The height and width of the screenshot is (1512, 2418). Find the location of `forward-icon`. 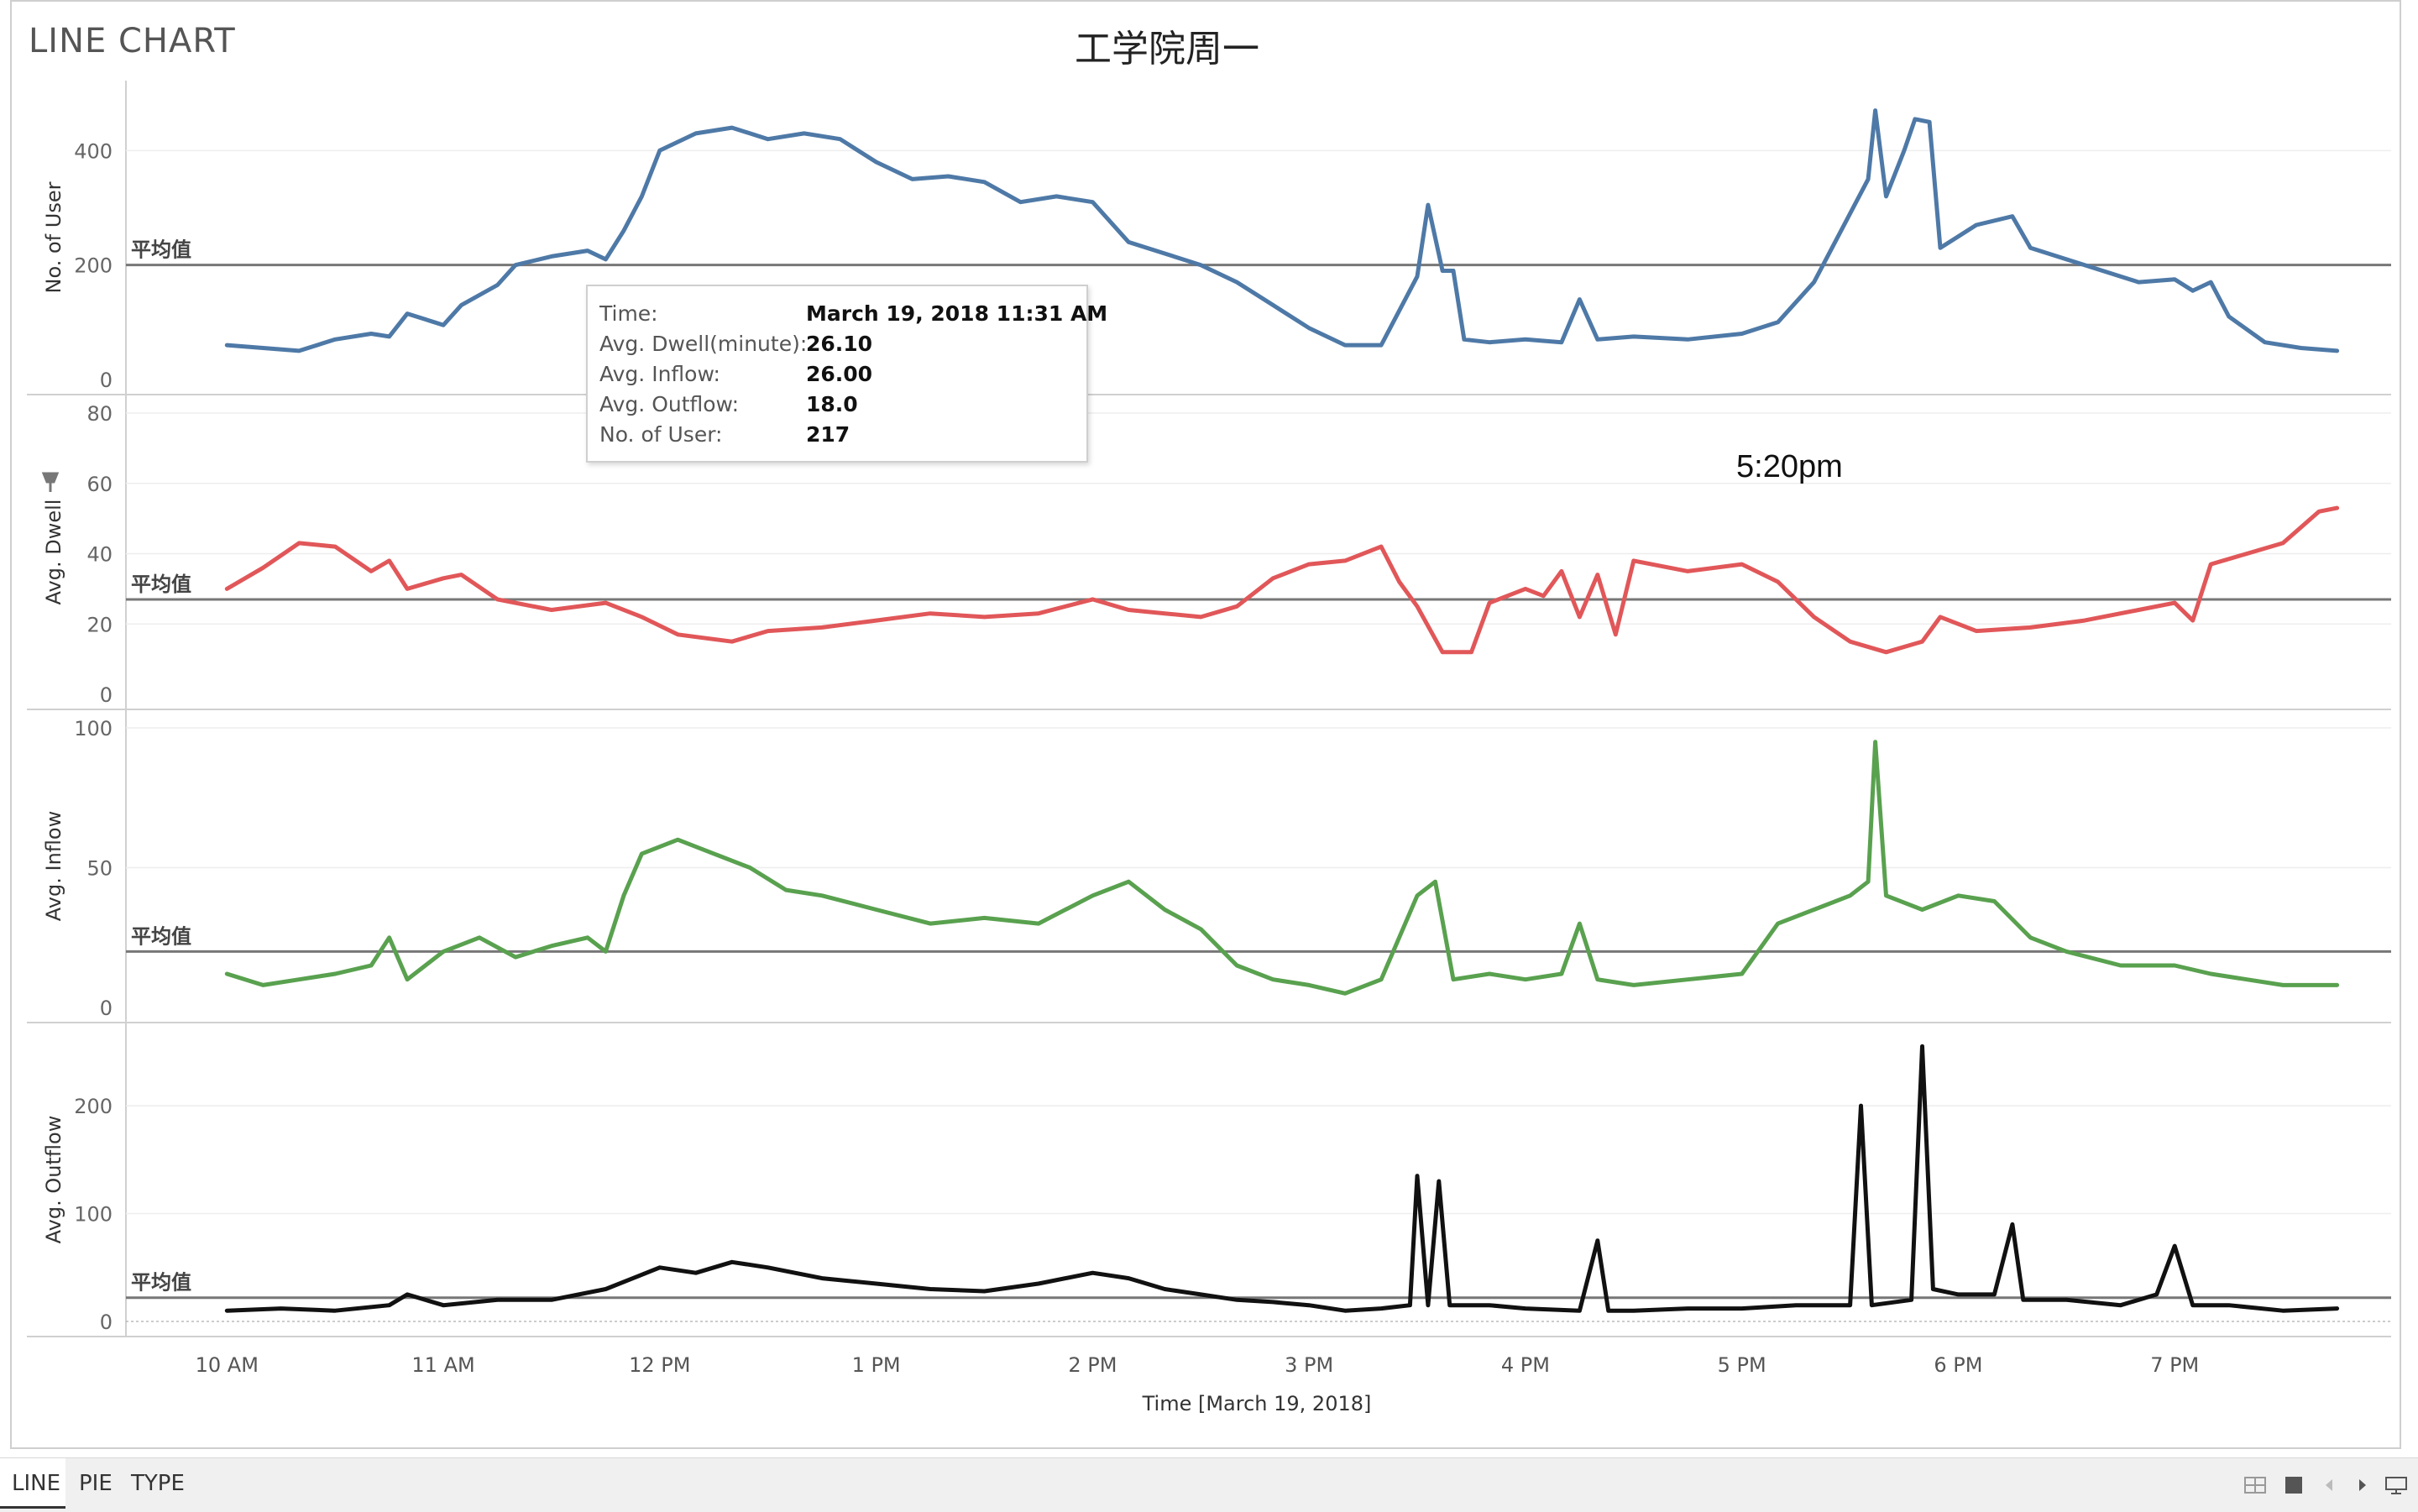

forward-icon is located at coordinates (2362, 1485).